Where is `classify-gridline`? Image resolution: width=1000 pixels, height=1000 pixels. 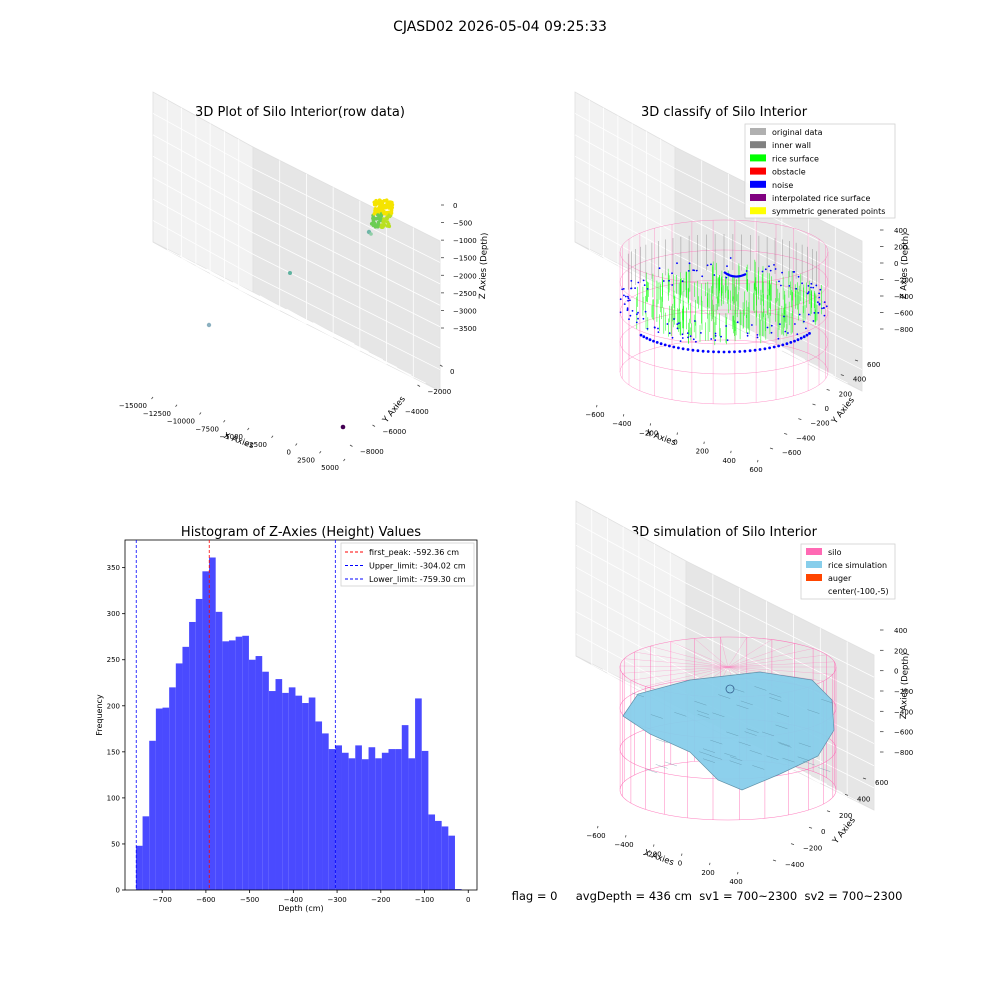 classify-gridline is located at coordinates (625, 205).